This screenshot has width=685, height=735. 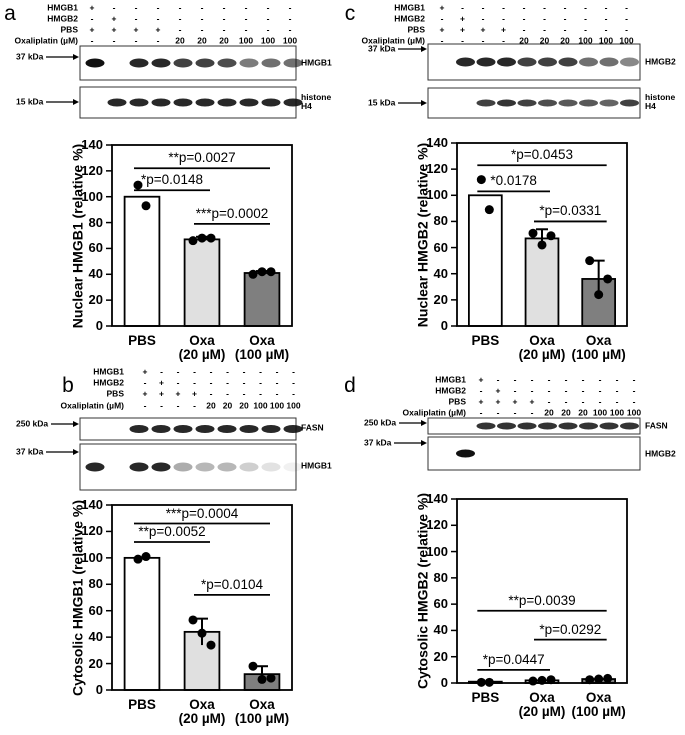 I want to click on membrane-label: FASN, so click(x=656, y=425).